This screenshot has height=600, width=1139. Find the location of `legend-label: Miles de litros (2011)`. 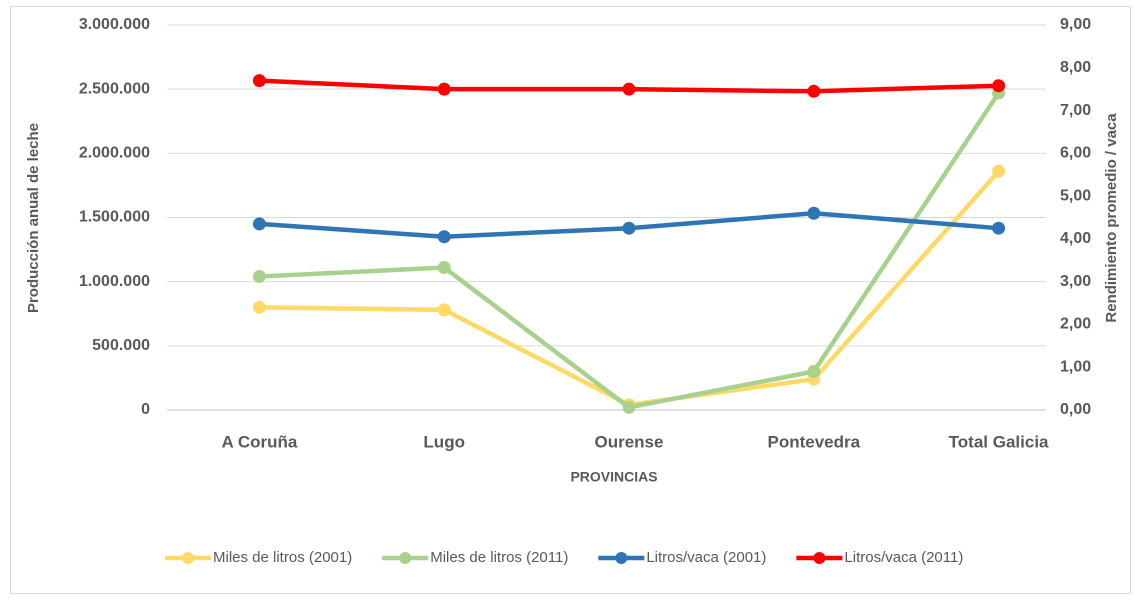

legend-label: Miles de litros (2011) is located at coordinates (499, 557).